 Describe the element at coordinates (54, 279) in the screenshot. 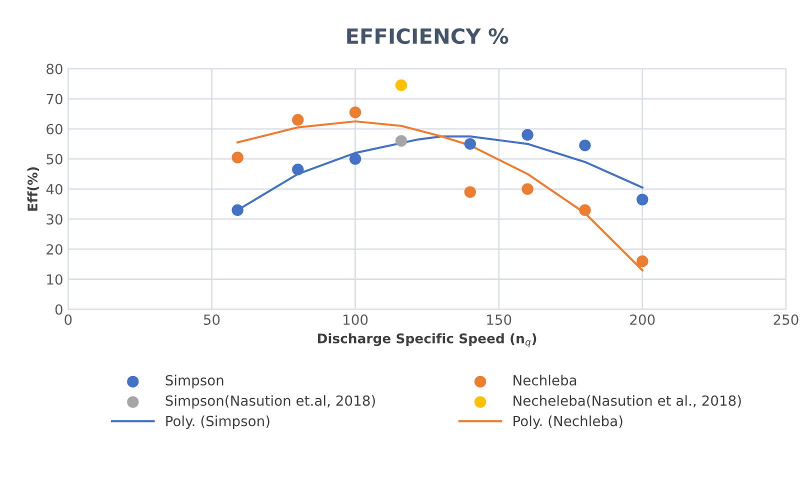

I see `y-tick-label: 10` at that location.